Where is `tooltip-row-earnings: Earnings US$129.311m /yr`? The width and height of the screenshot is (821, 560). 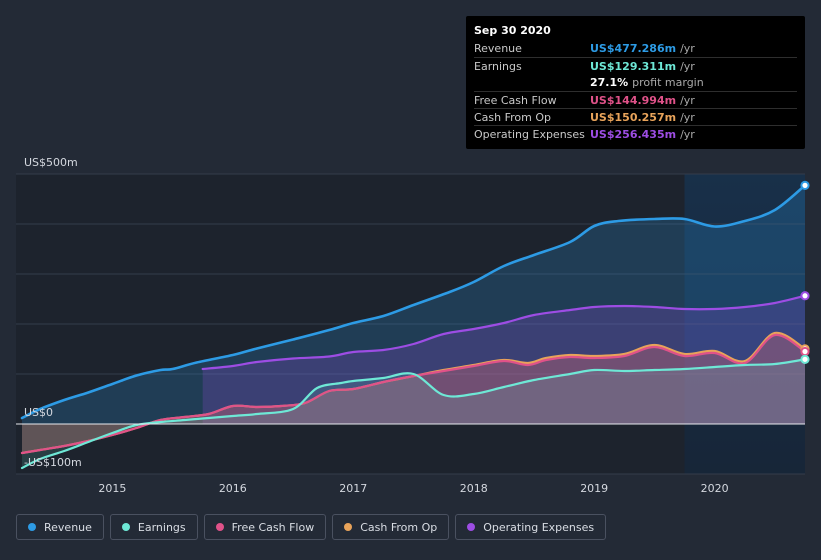 tooltip-row-earnings: Earnings US$129.311m /yr is located at coordinates (635, 65).